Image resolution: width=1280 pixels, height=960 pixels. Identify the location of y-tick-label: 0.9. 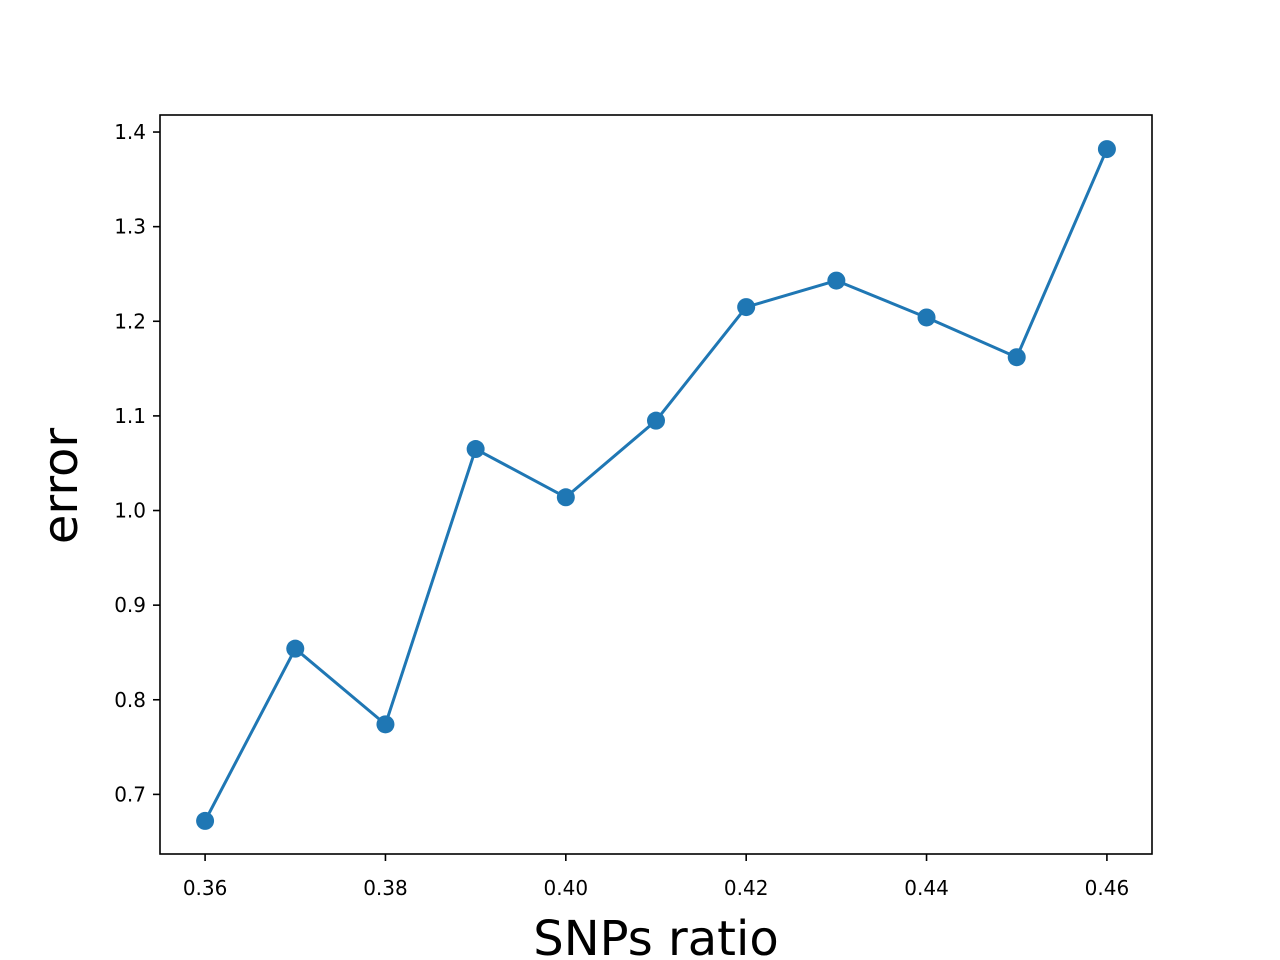
(130, 605).